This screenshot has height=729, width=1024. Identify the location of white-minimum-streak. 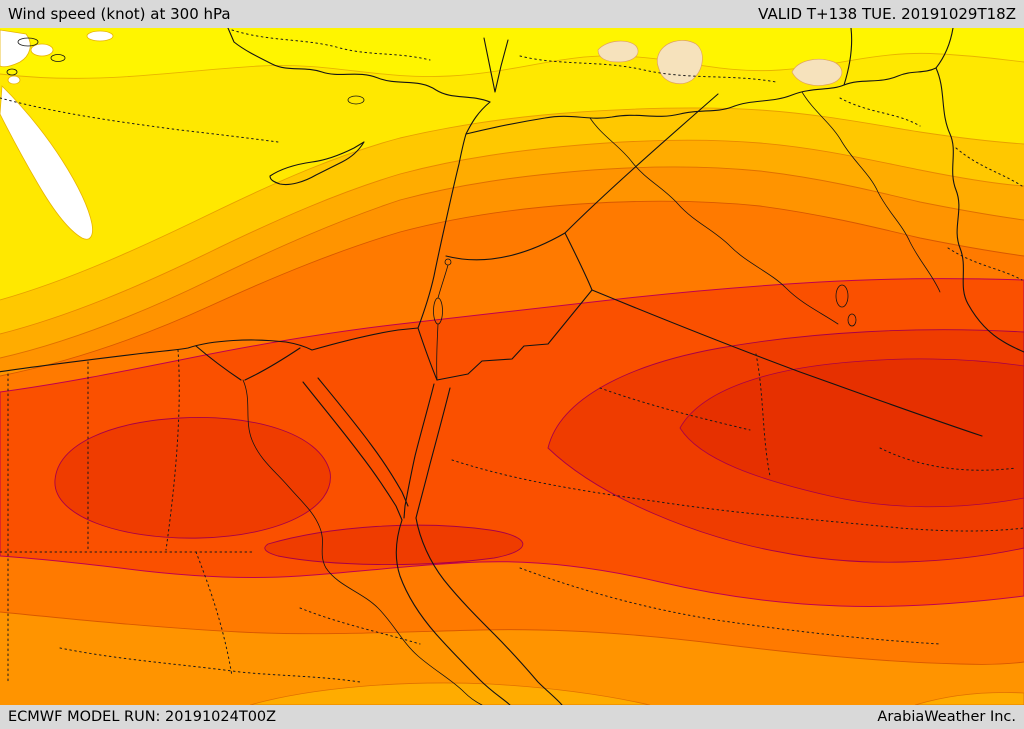
(46, 162).